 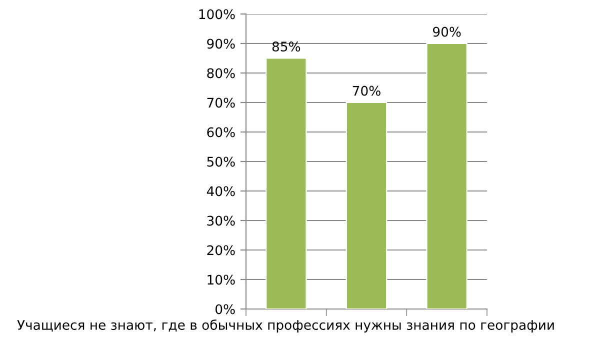 What do you see at coordinates (221, 132) in the screenshot?
I see `y-tick-label: 60%` at bounding box center [221, 132].